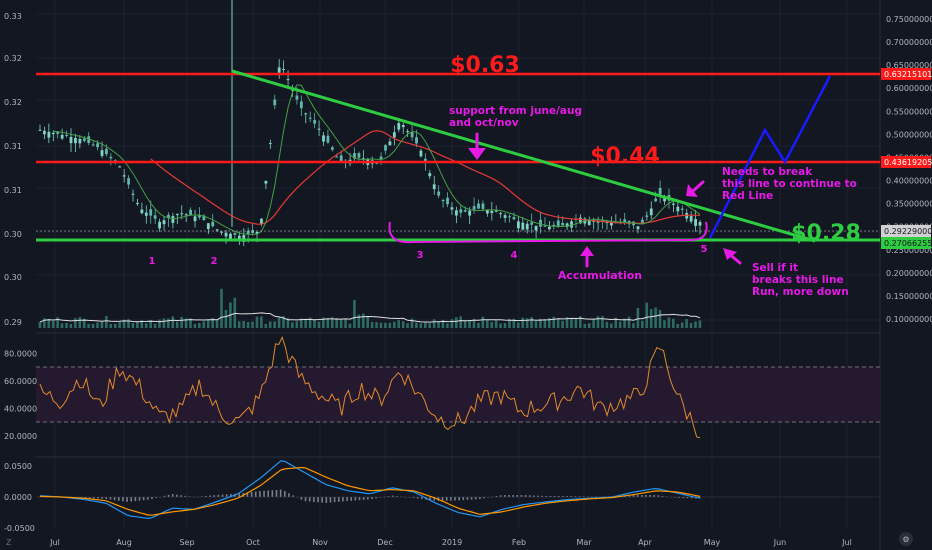  What do you see at coordinates (645, 542) in the screenshot?
I see `x-tick-9: Apr` at bounding box center [645, 542].